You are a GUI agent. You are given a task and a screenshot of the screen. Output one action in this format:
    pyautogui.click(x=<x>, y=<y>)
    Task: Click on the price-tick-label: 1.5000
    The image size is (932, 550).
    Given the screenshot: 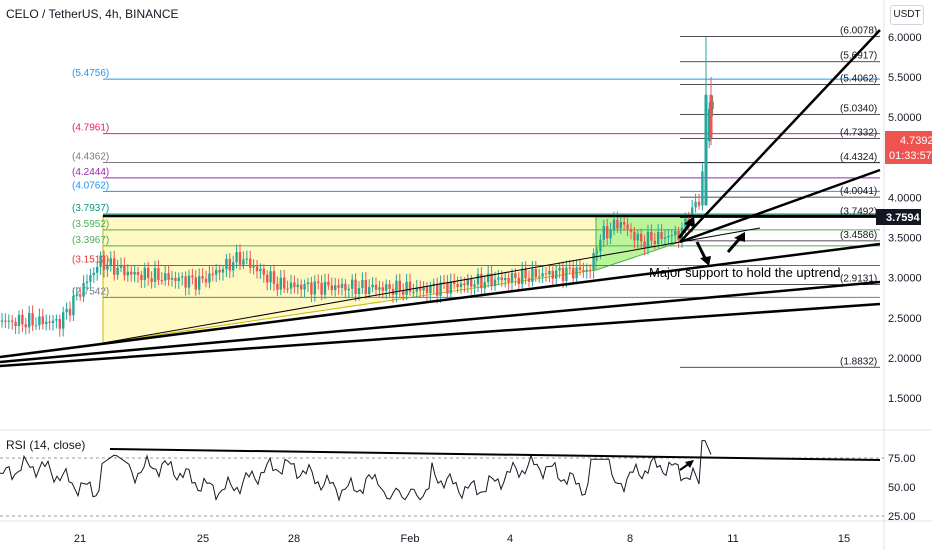 What is the action you would take?
    pyautogui.click(x=905, y=399)
    